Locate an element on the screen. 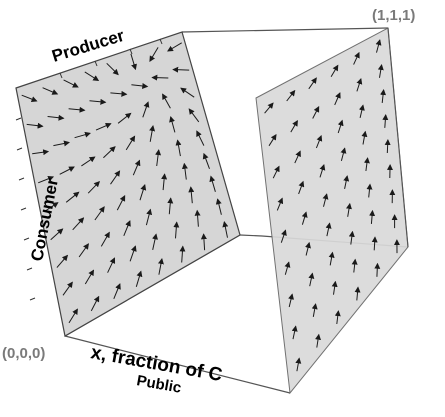 The width and height of the screenshot is (445, 417). origin-label: (0,0,0) is located at coordinates (23, 353).